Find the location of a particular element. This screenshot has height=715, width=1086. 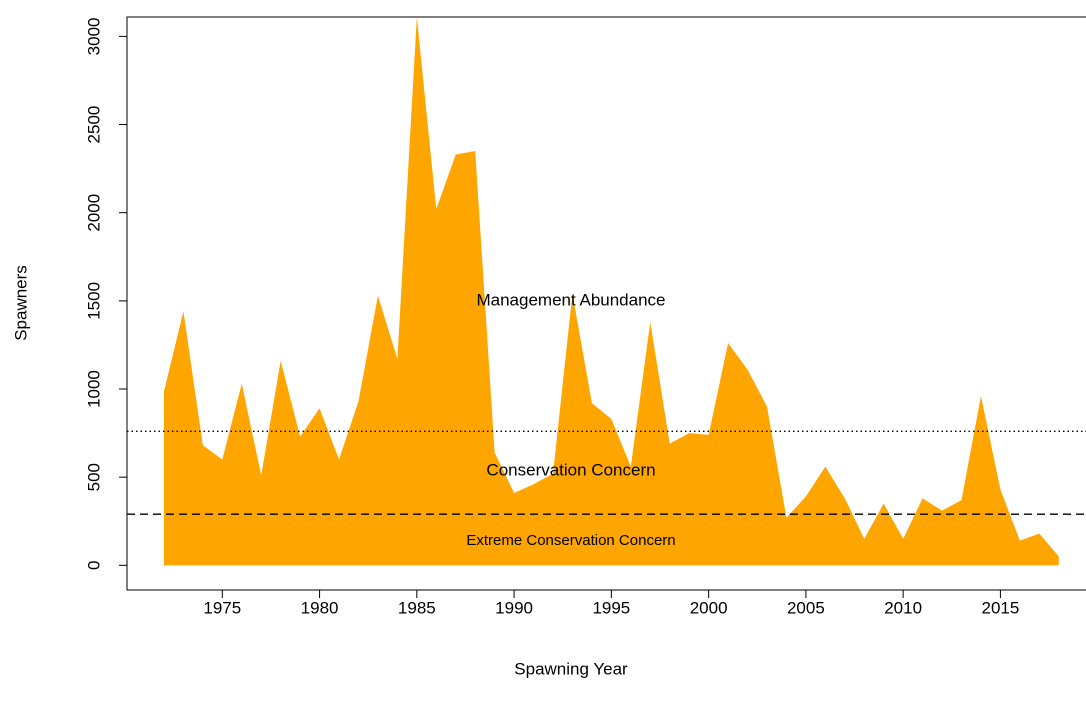

y-tick-label: 1000 is located at coordinates (93, 389).